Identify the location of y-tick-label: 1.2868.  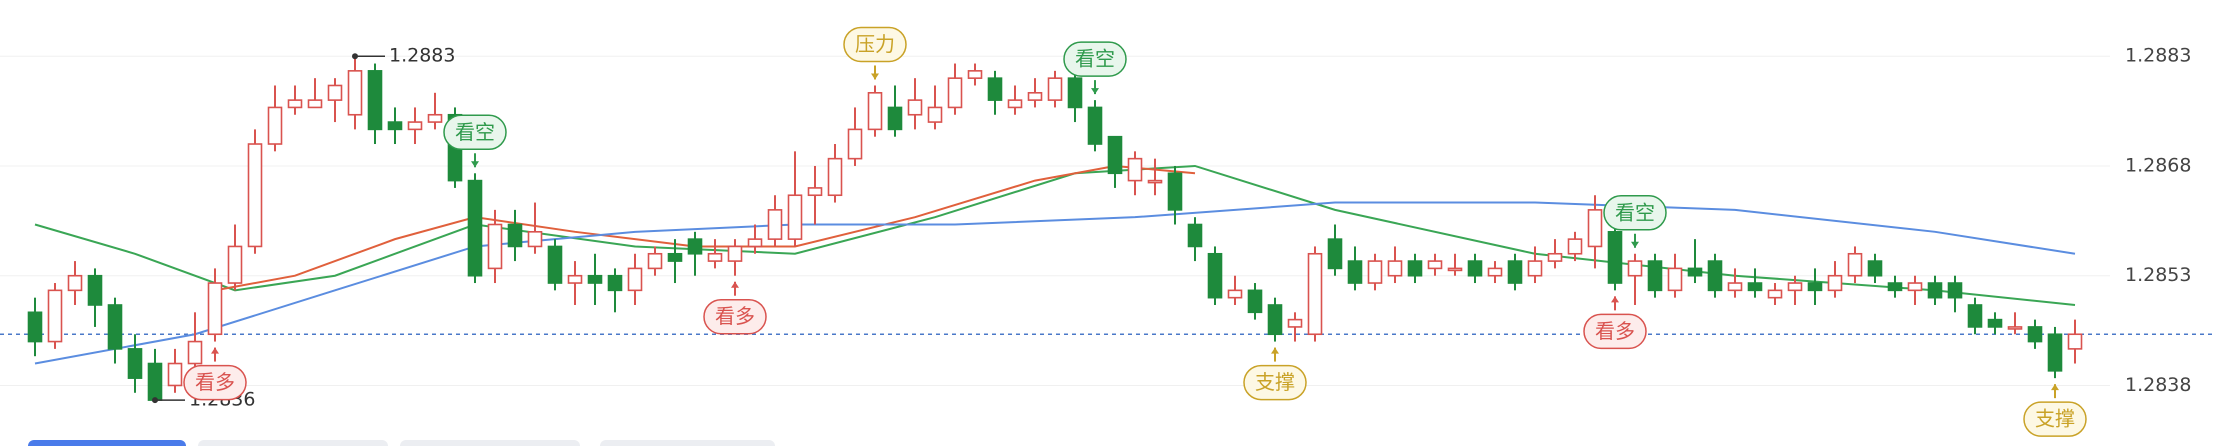
(2158, 165).